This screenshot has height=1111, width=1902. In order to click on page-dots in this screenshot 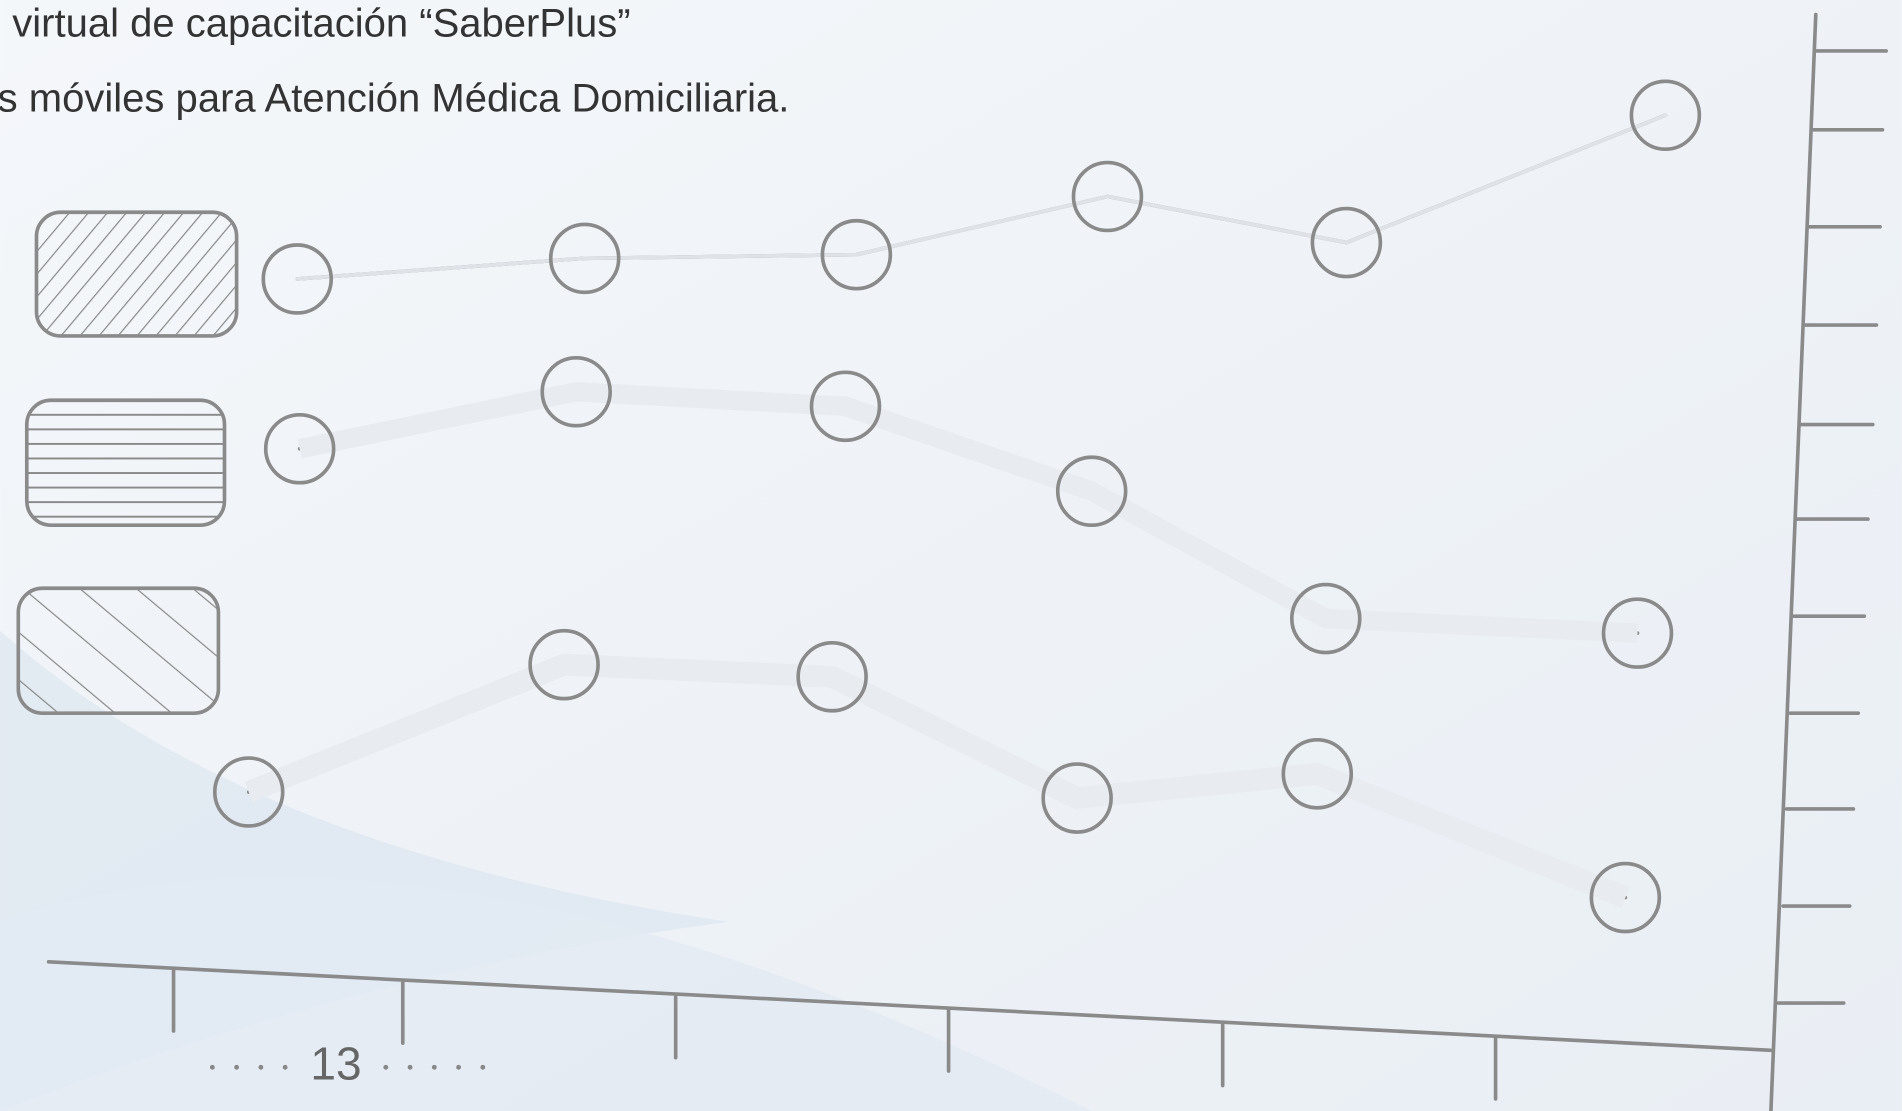, I will do `click(347, 1067)`.